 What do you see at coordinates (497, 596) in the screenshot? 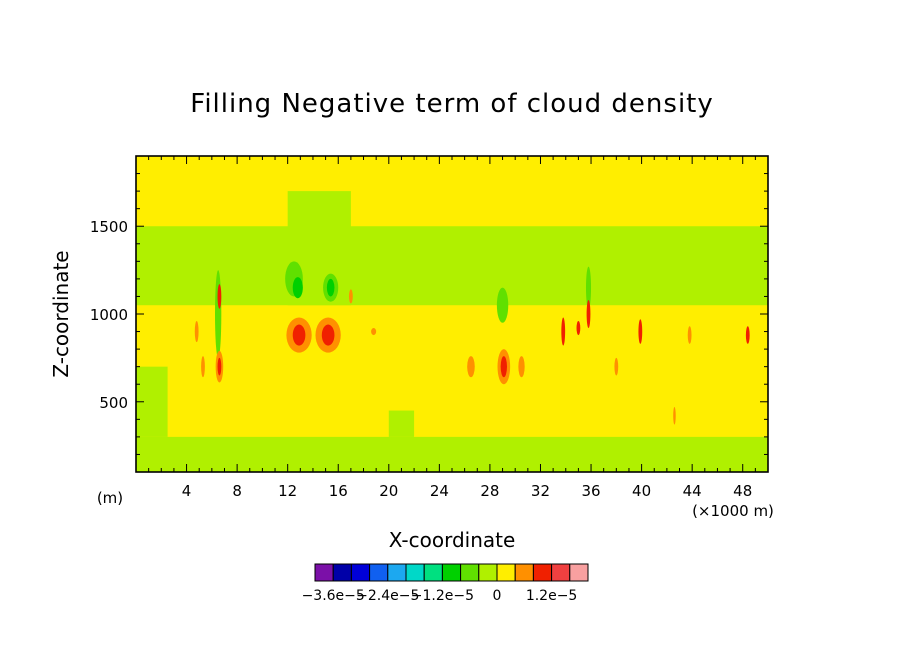
I see `colorbar-label: 0` at bounding box center [497, 596].